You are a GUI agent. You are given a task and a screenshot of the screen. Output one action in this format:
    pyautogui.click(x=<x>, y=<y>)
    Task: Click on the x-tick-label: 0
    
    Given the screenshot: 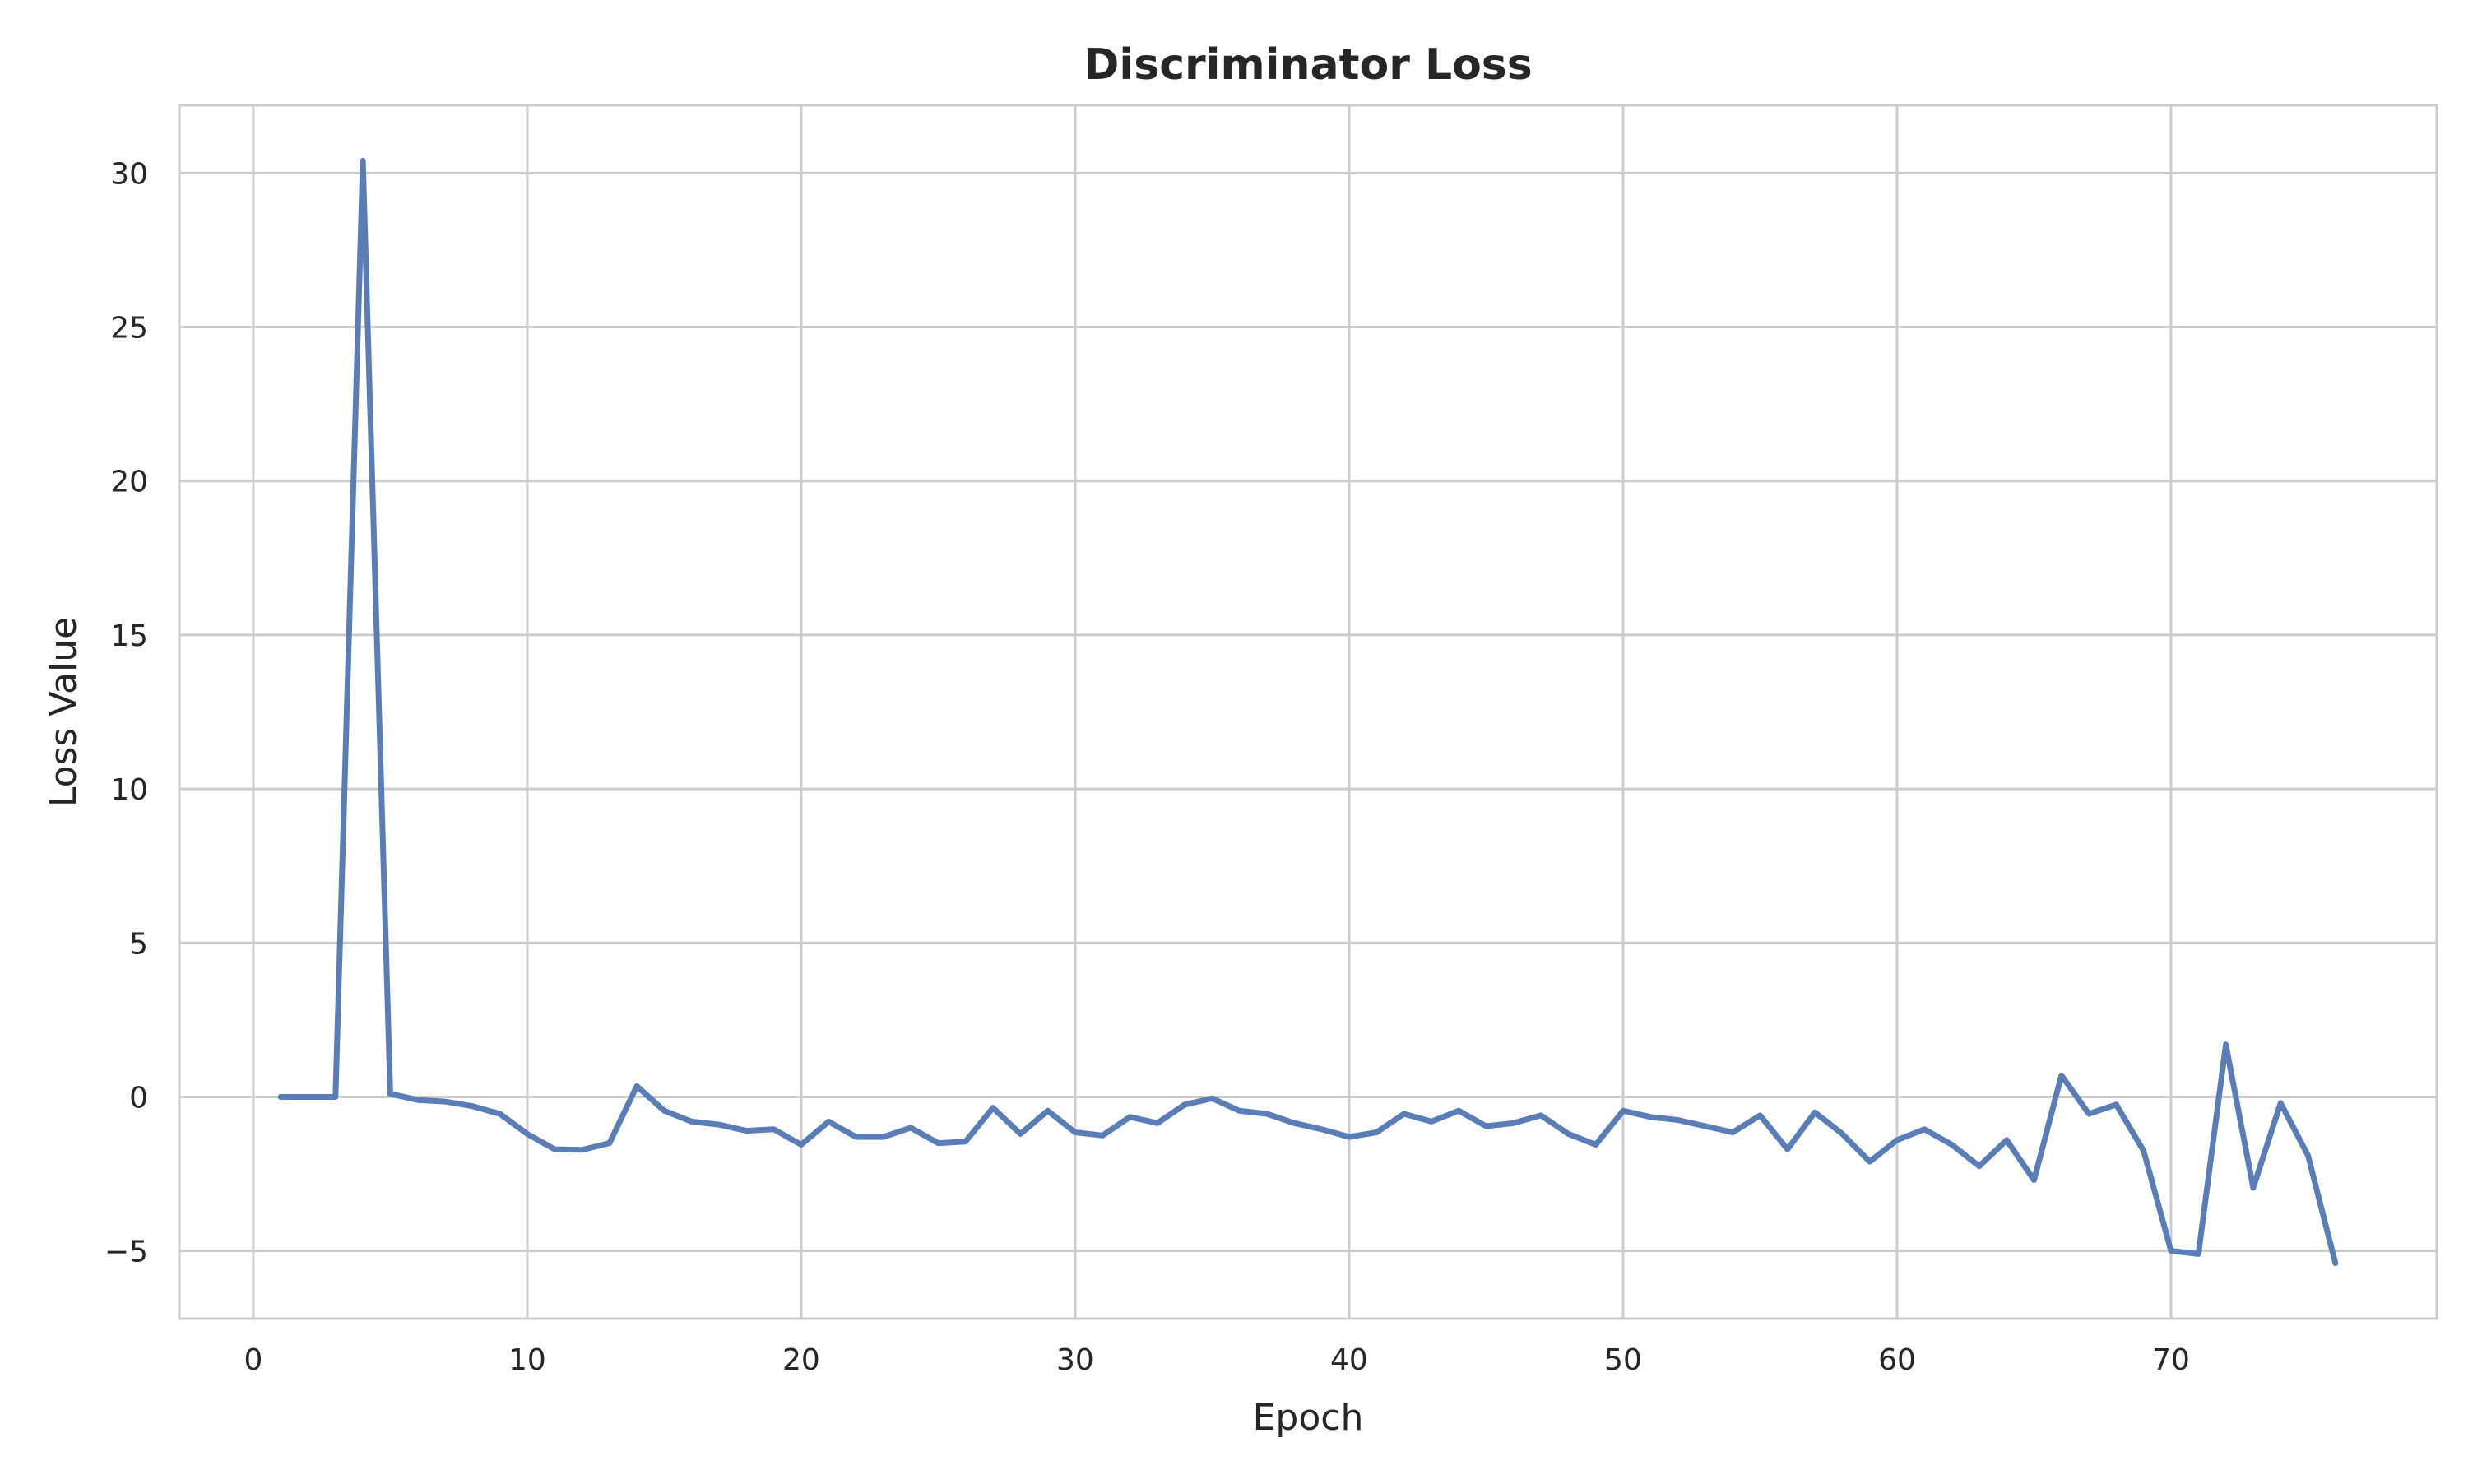 What is the action you would take?
    pyautogui.click(x=253, y=1360)
    